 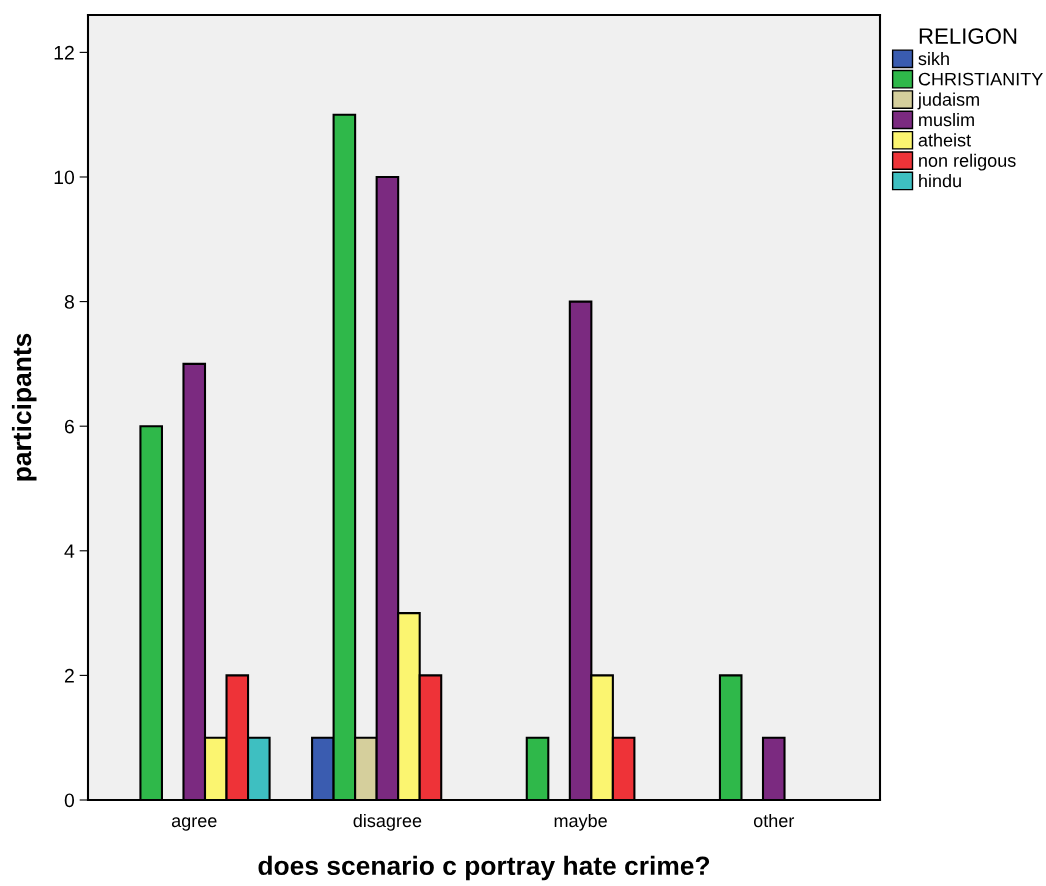 I want to click on x-tick-label: other, so click(x=774, y=820).